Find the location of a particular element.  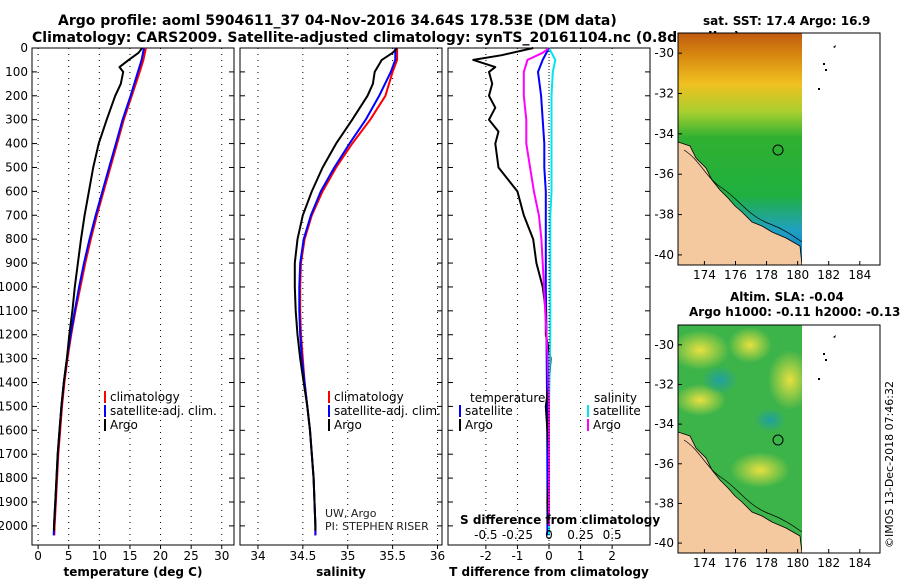

x-axis-label: temperature (deg C) is located at coordinates (133, 572).